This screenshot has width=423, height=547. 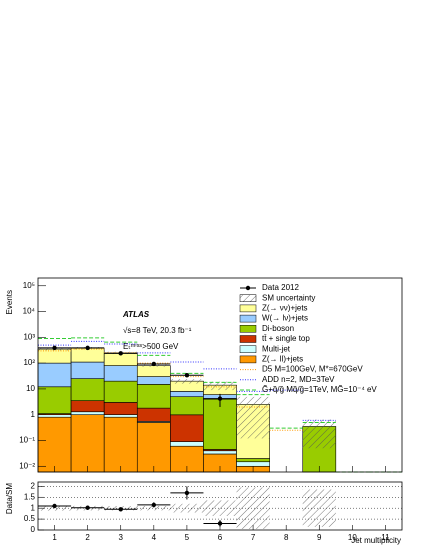 What do you see at coordinates (278, 328) in the screenshot?
I see `legend-label: Di-boson` at bounding box center [278, 328].